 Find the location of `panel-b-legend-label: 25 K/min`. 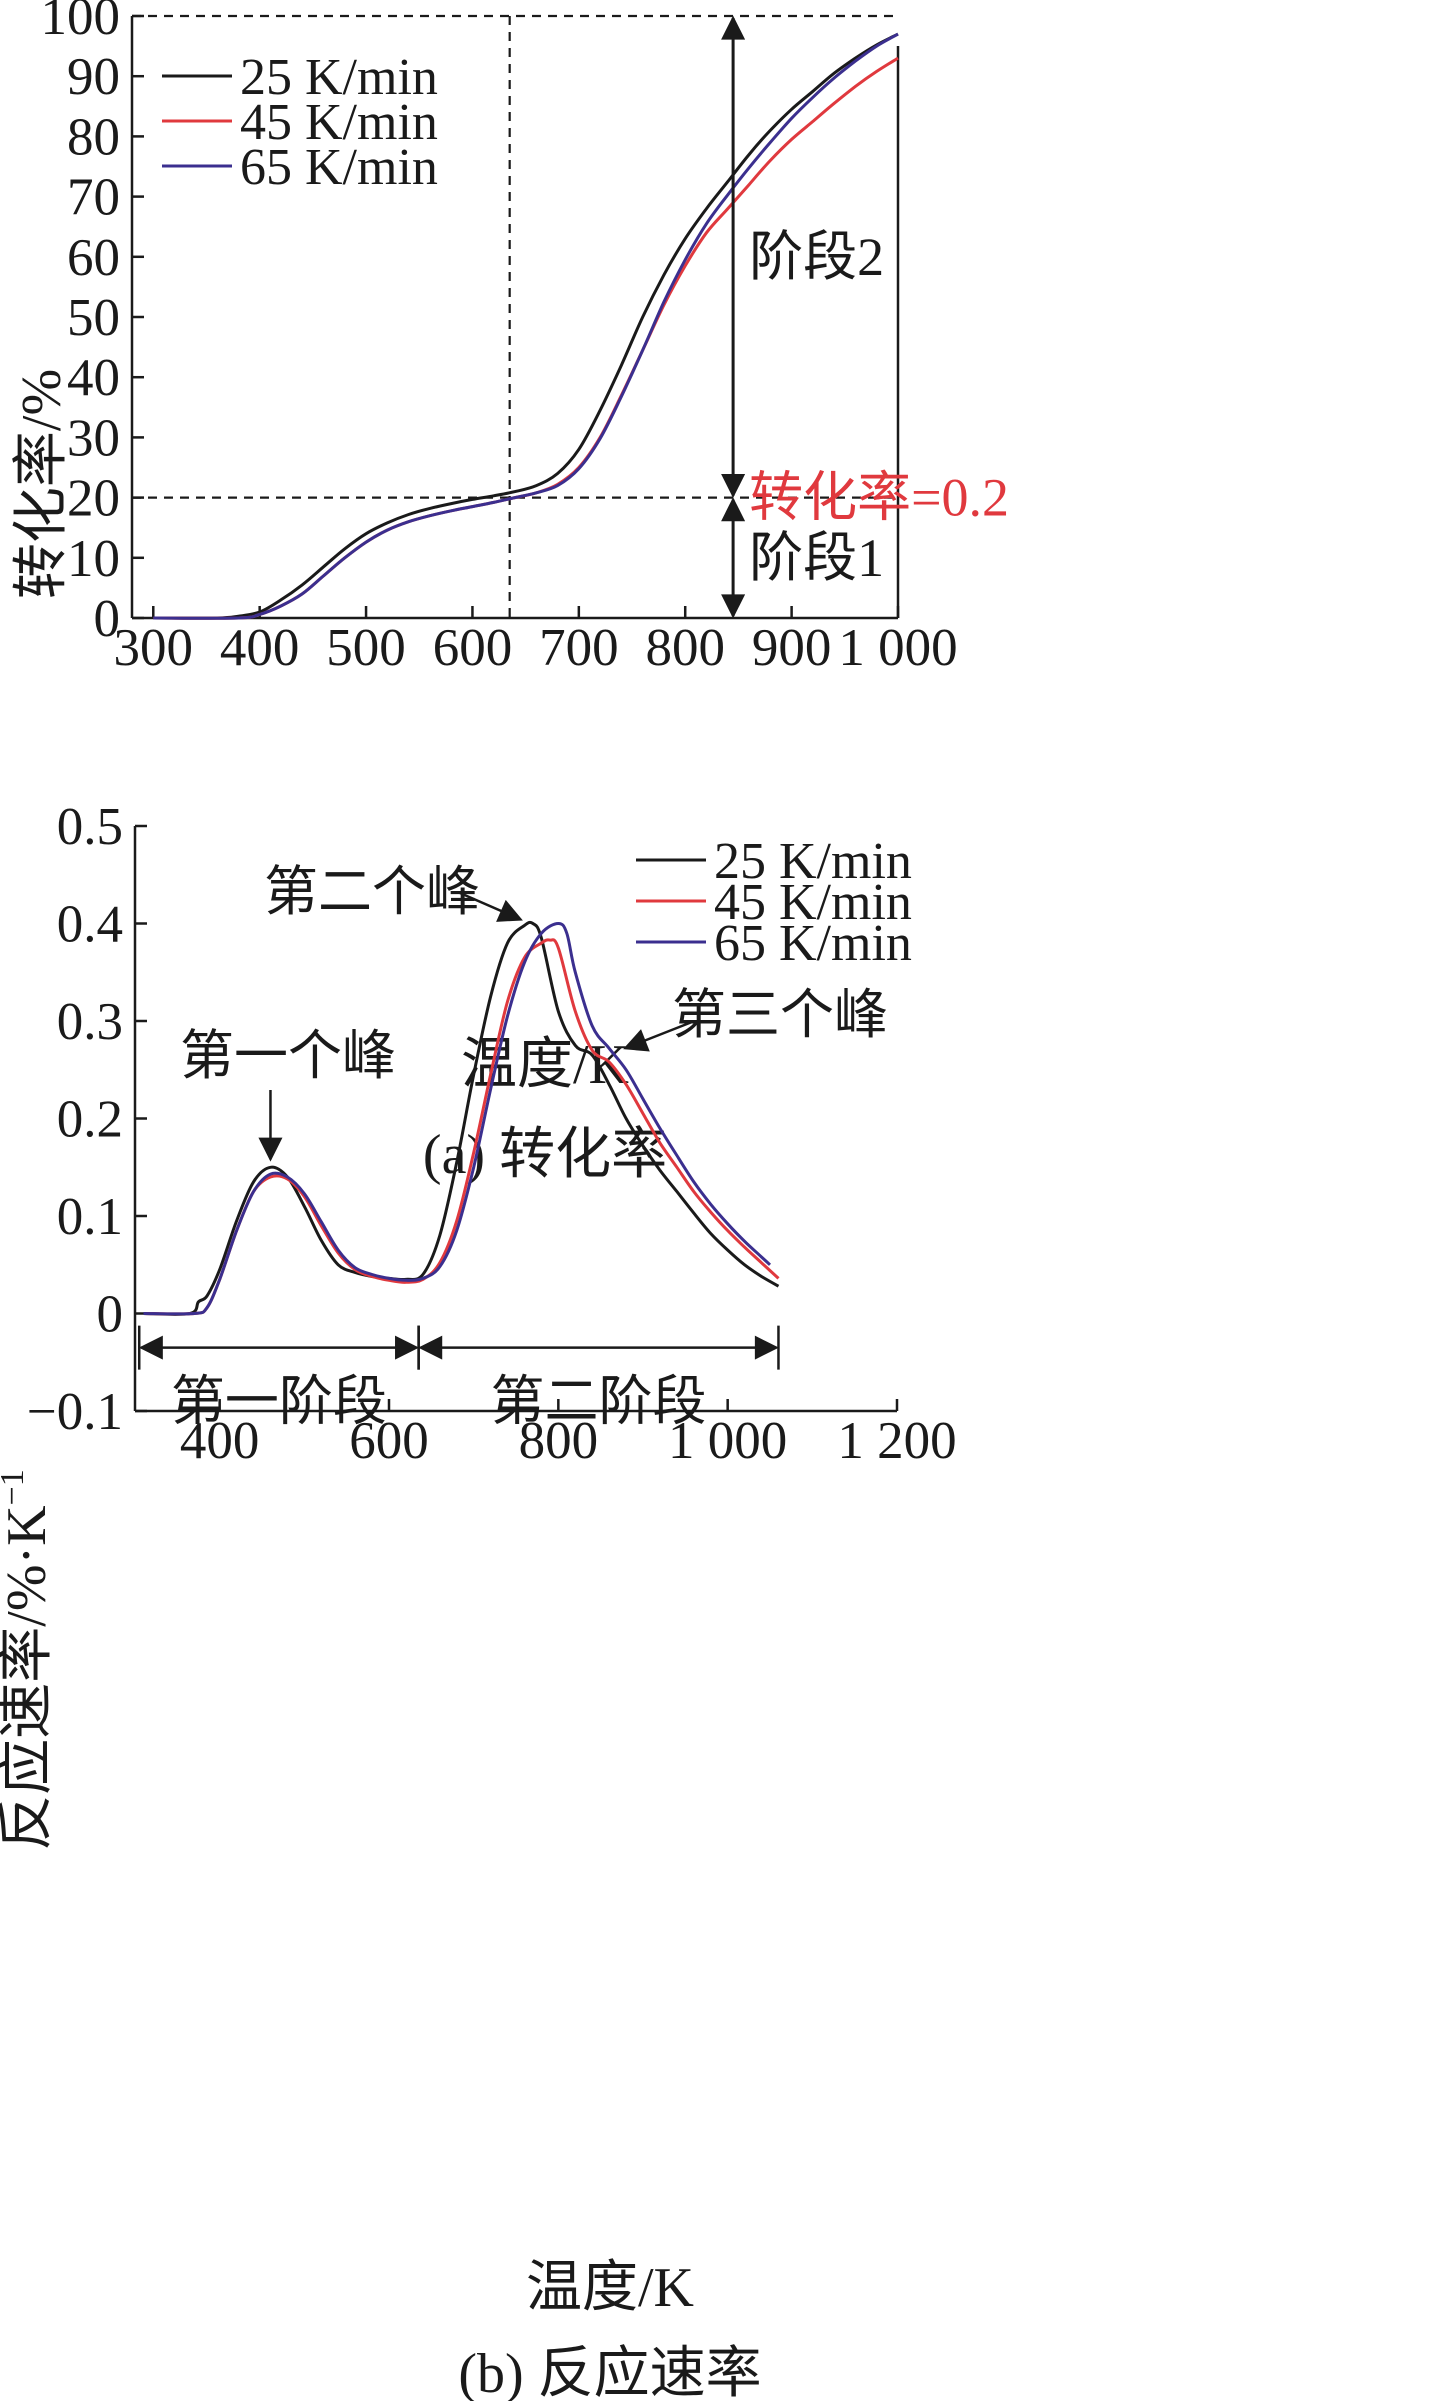

panel-b-legend-label: 25 K/min is located at coordinates (813, 861).